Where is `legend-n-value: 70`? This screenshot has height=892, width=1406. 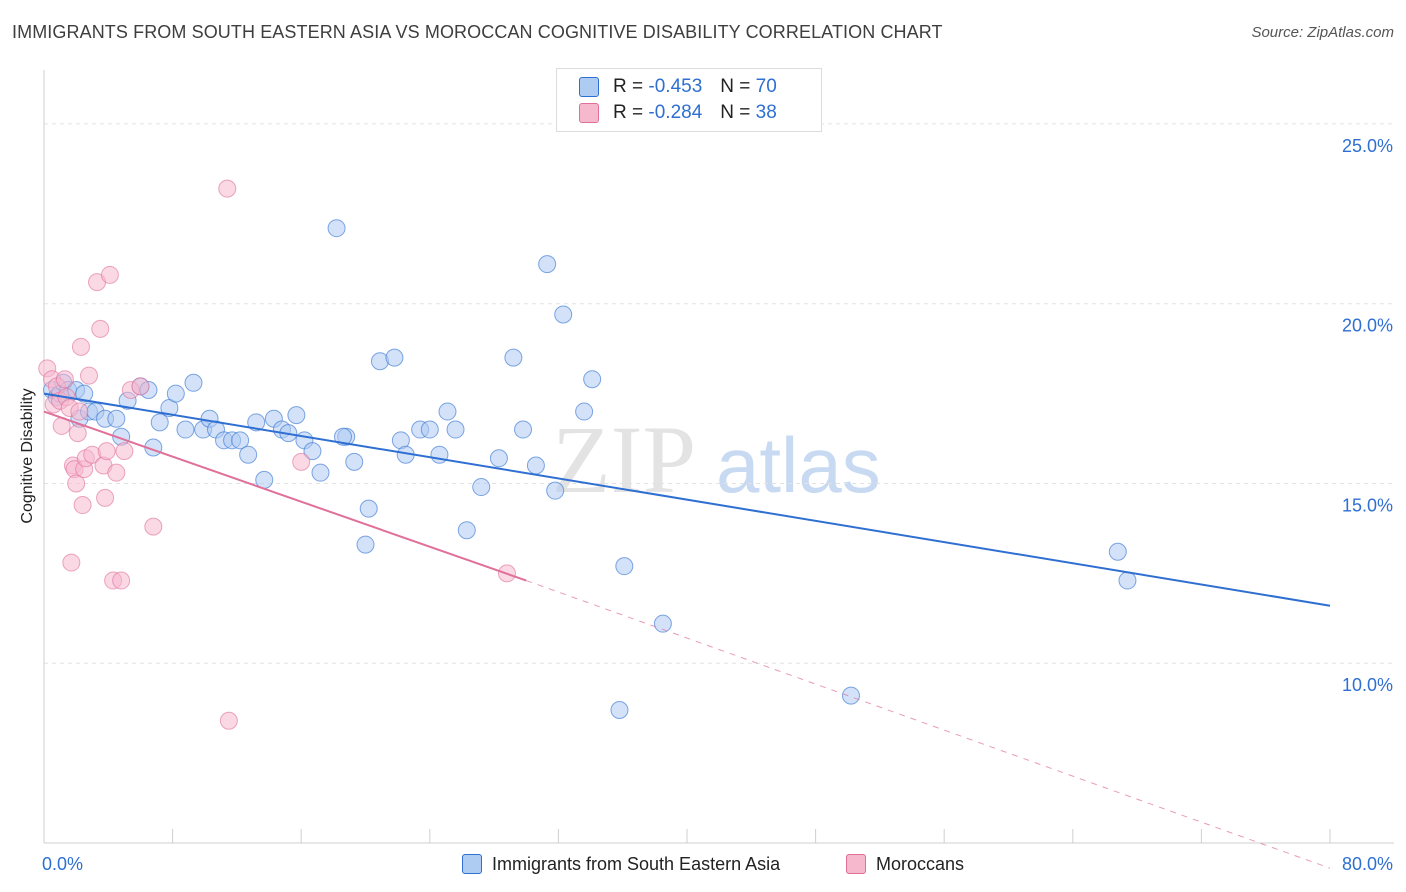 legend-n-value: 70 is located at coordinates (766, 86).